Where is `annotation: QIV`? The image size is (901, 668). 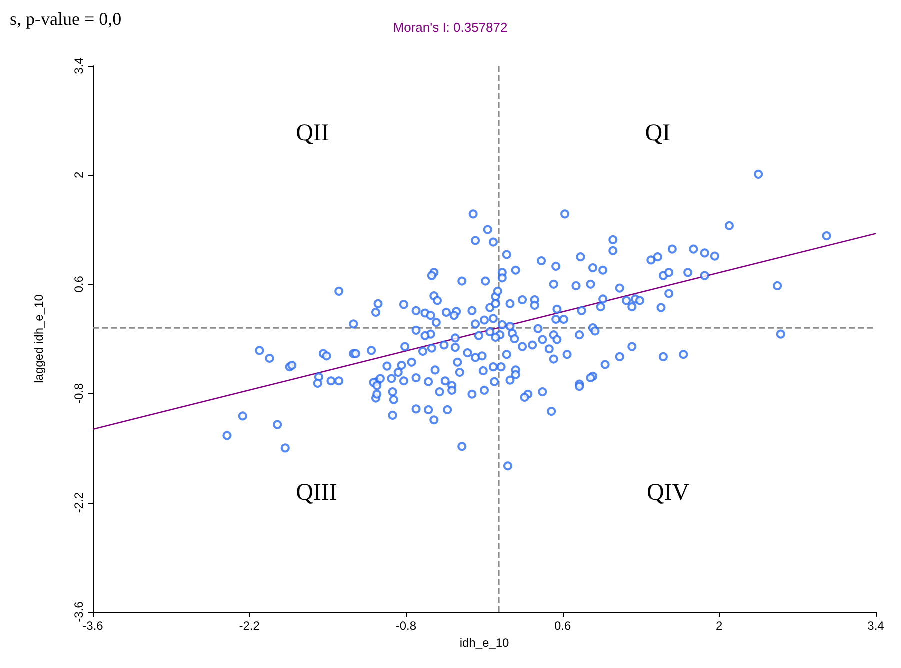
annotation: QIV is located at coordinates (668, 493).